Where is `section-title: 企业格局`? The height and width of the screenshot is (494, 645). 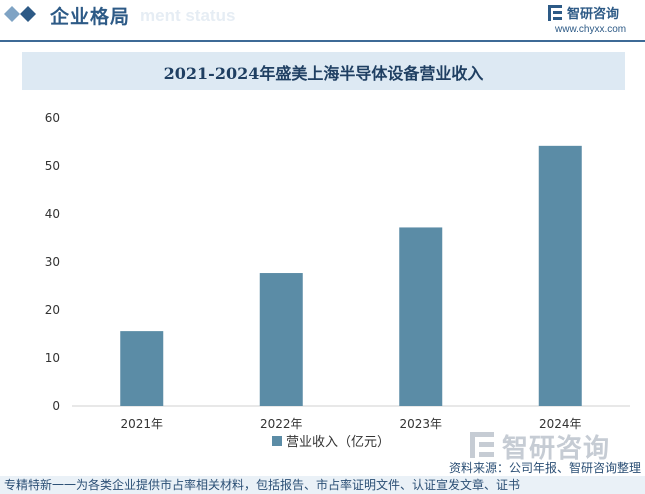
section-title: 企业格局 is located at coordinates (90, 17).